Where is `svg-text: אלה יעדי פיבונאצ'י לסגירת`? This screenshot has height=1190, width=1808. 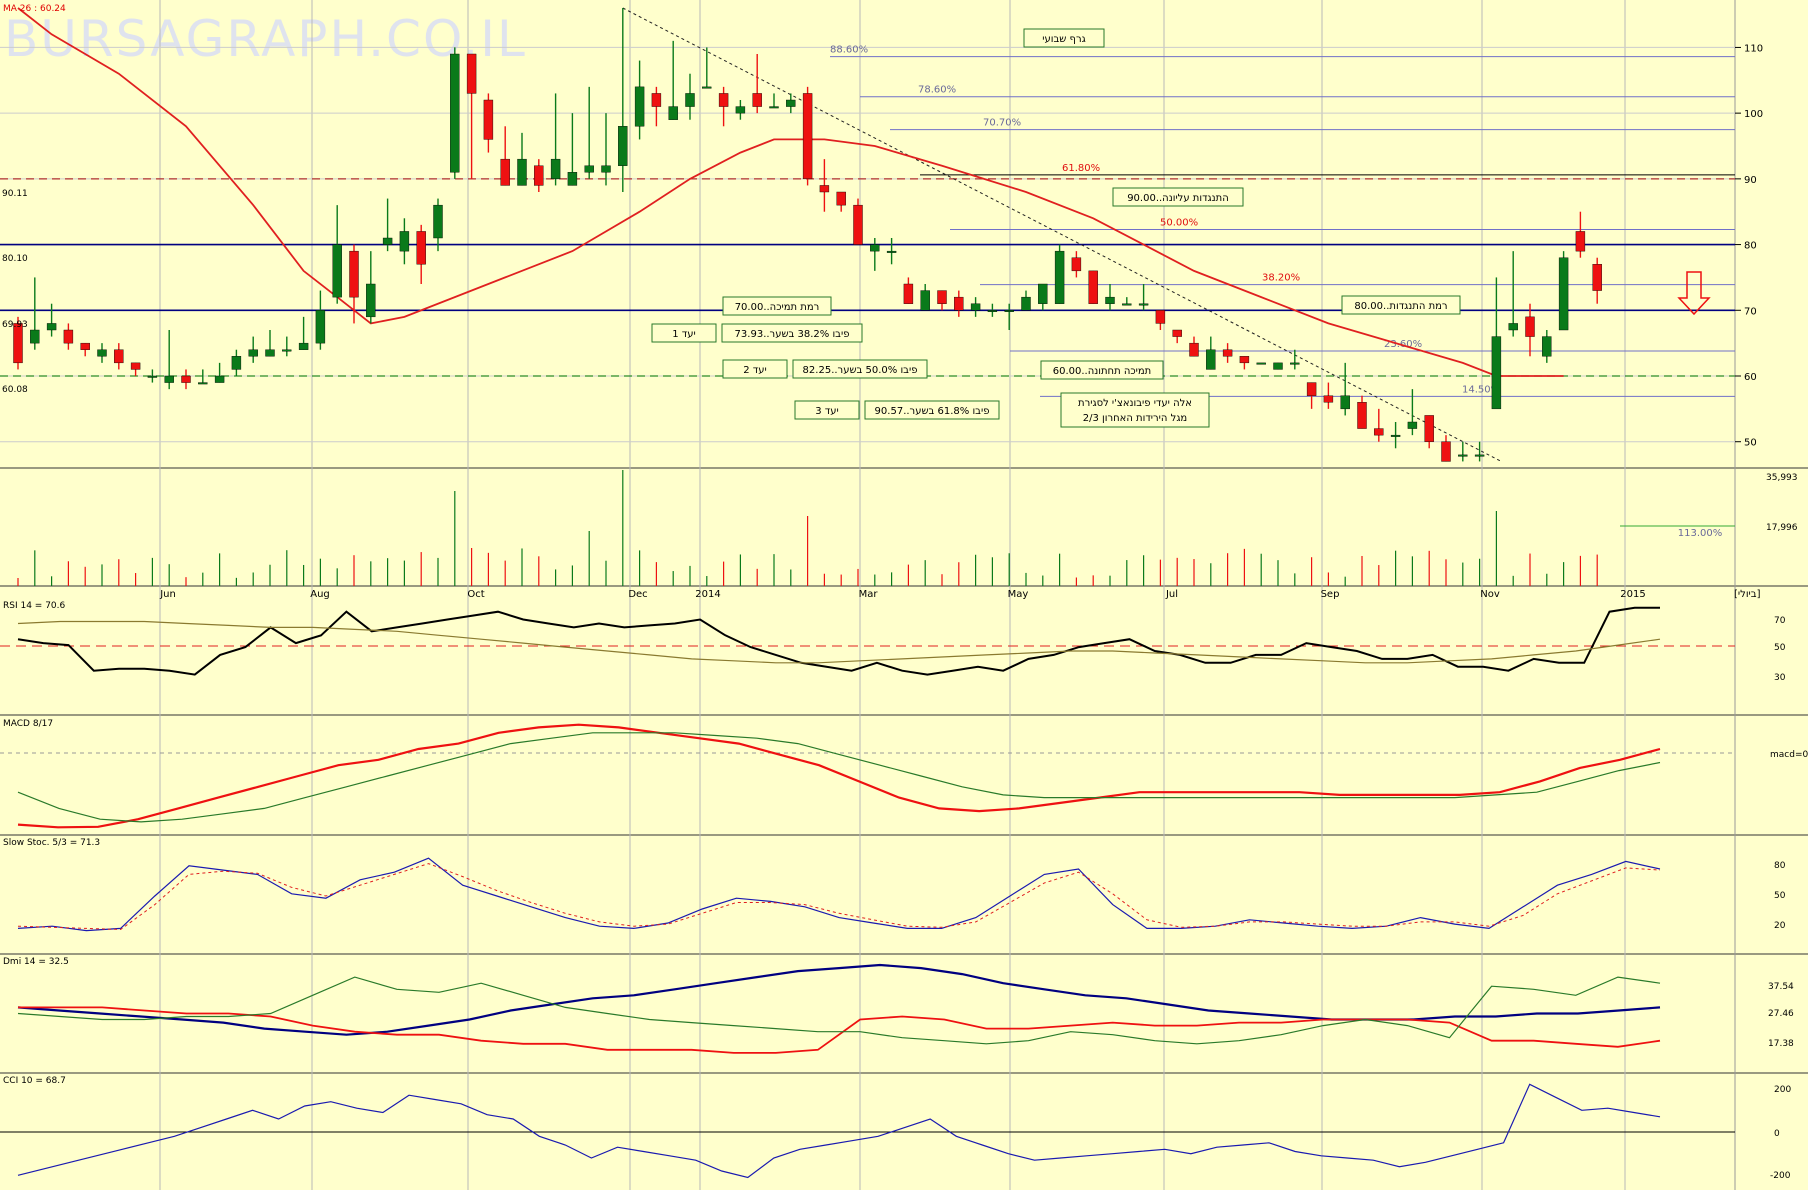
svg-text: אלה יעדי פיבונאצ'י לסגירת is located at coordinates (1135, 403).